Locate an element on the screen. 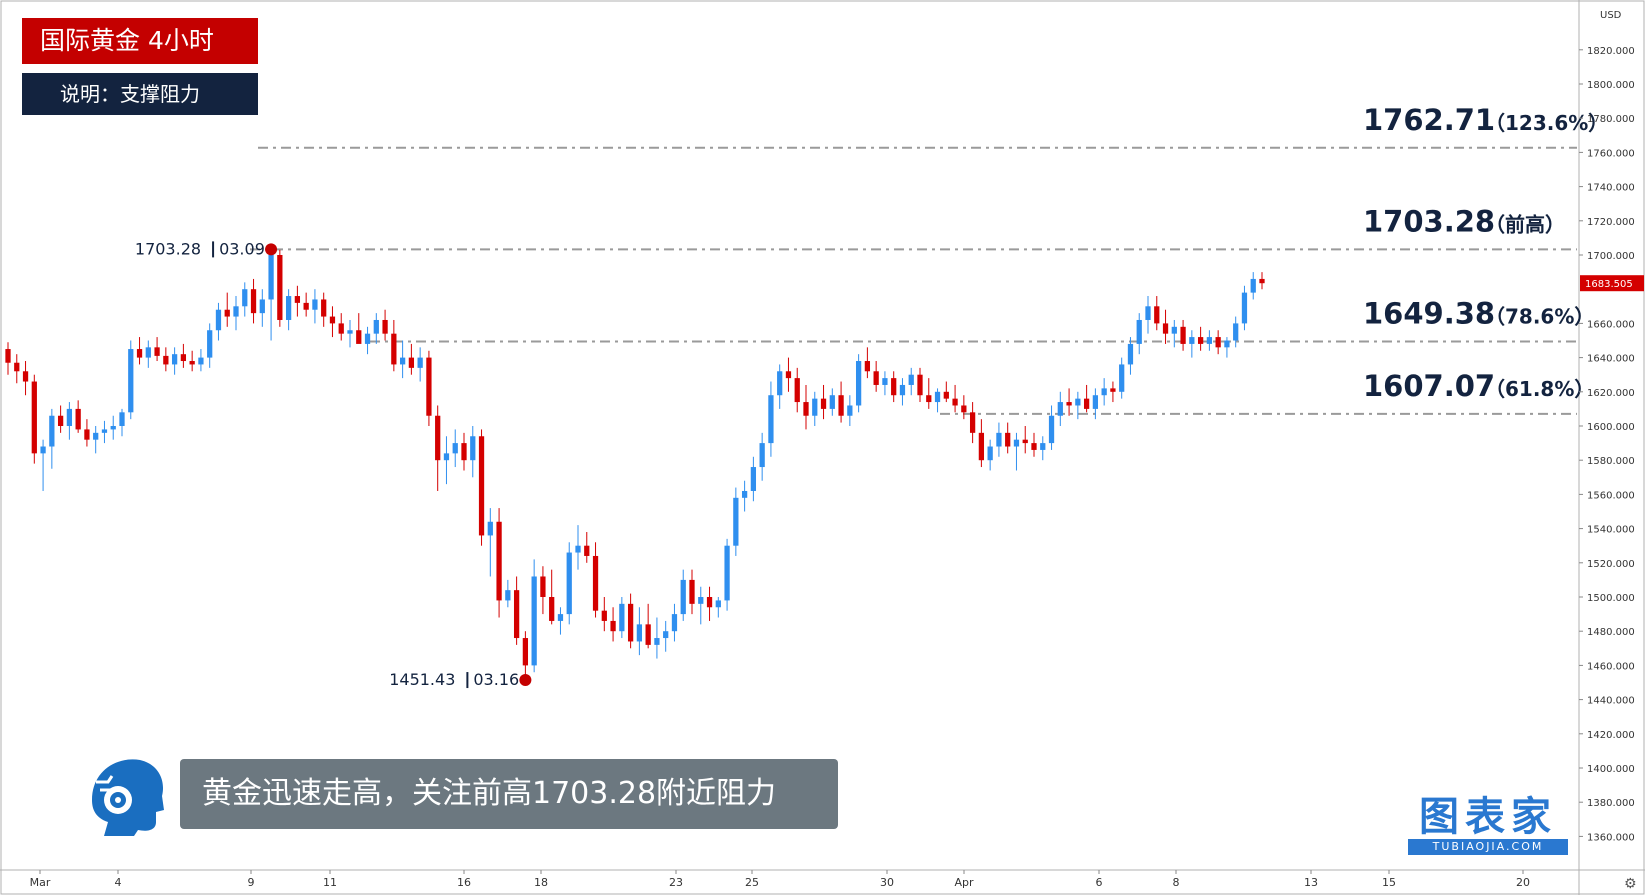  y-tick-label: 1400.000 is located at coordinates (1611, 769).